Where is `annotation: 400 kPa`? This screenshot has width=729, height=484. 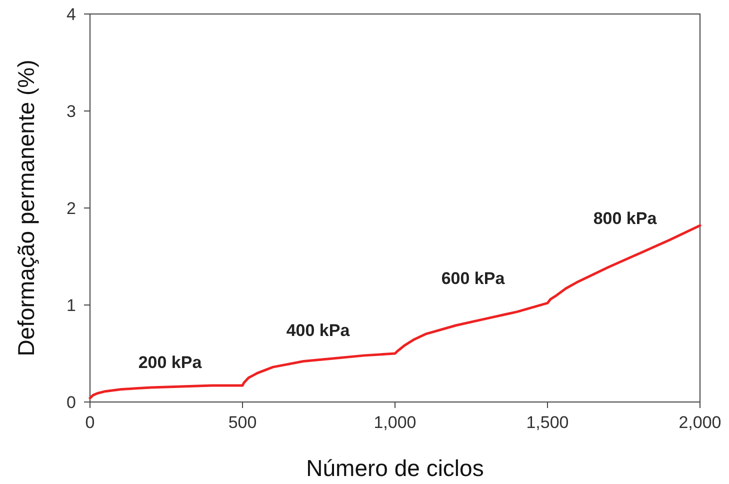
annotation: 400 kPa is located at coordinates (318, 330).